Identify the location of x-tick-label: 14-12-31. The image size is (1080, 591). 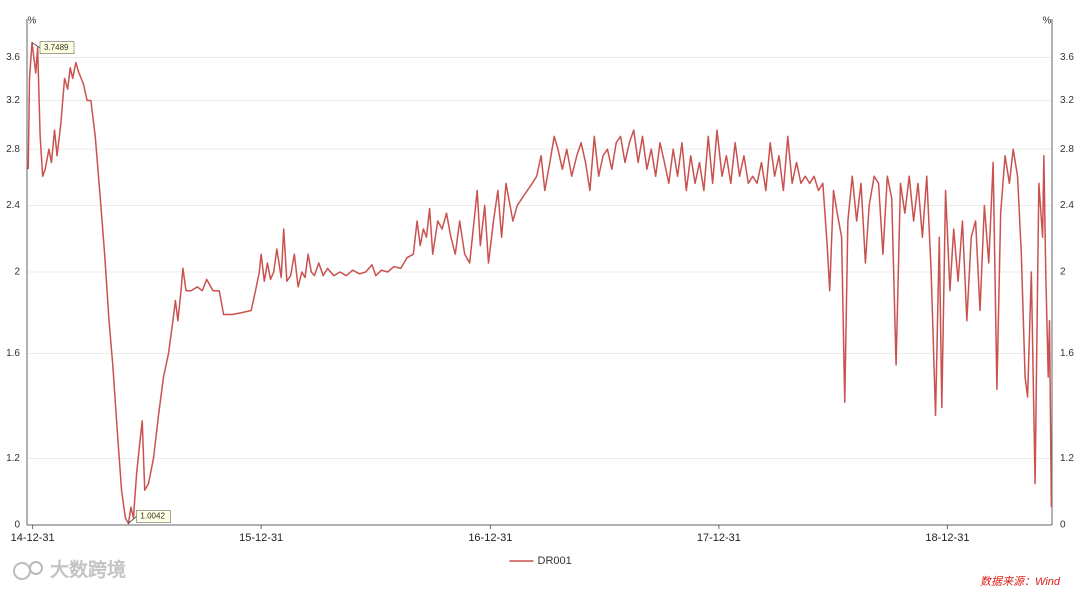
(33, 538).